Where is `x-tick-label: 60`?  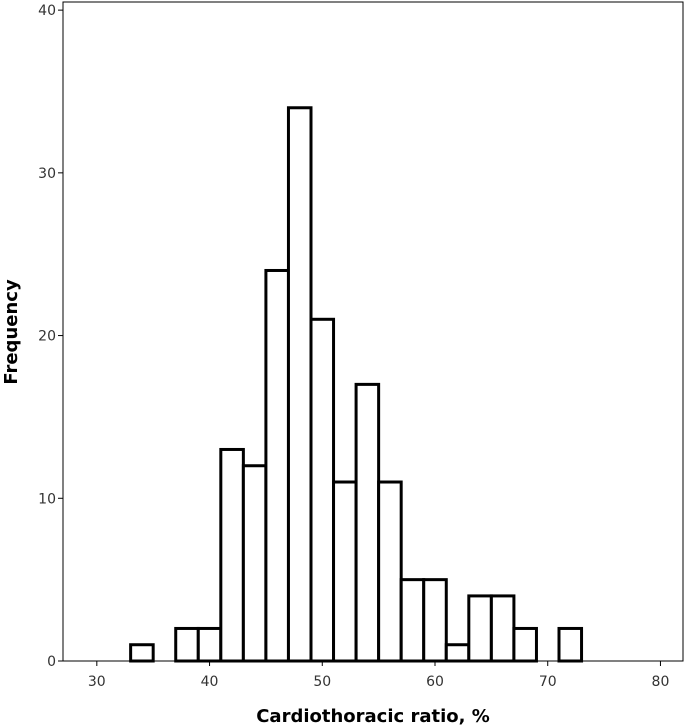 x-tick-label: 60 is located at coordinates (435, 682).